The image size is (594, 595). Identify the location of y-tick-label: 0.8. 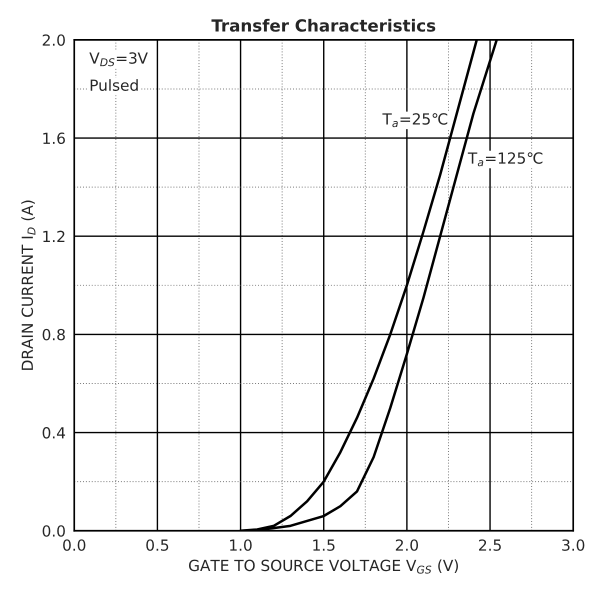
(53, 334).